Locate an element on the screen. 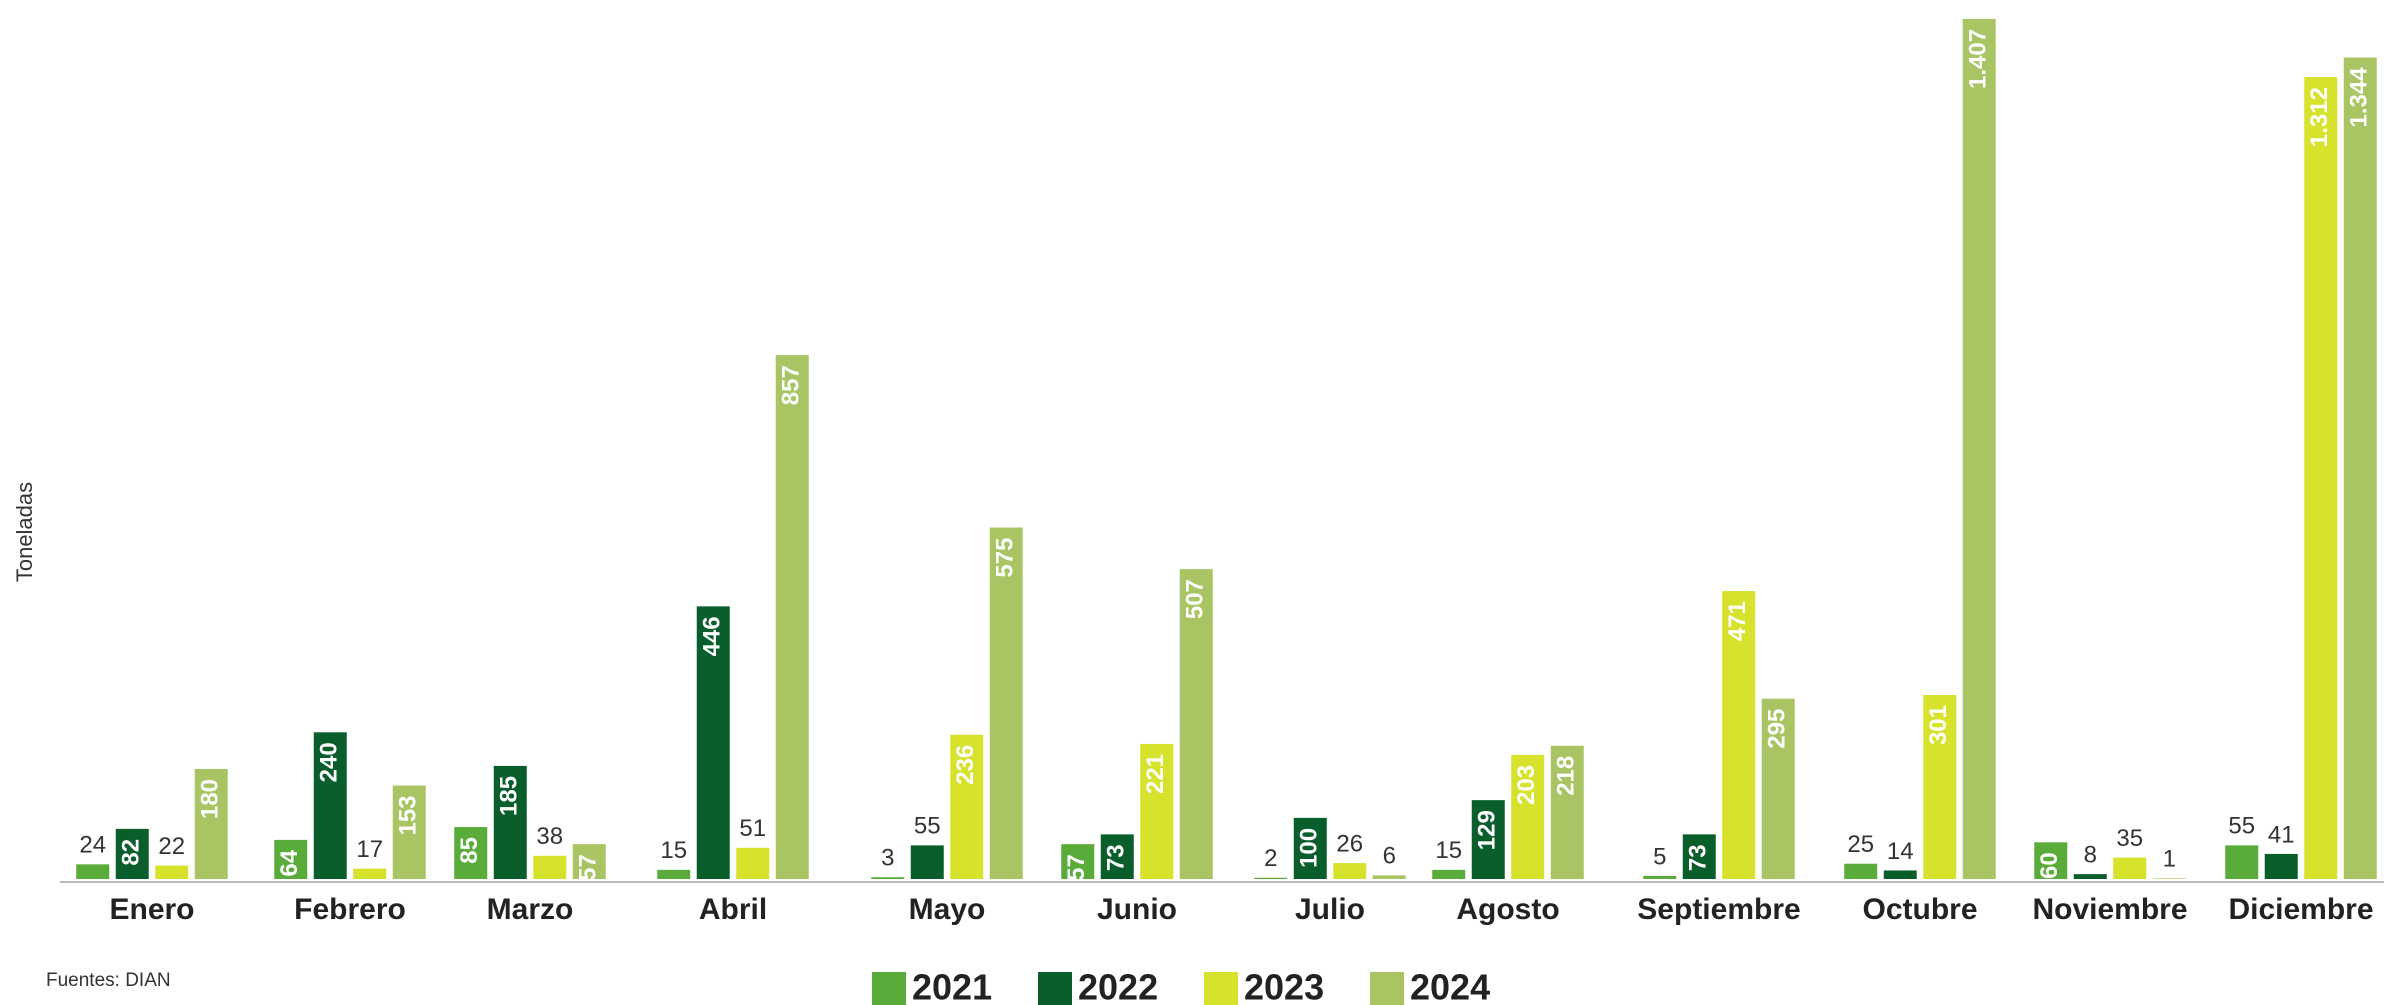  data-label: 60 is located at coordinates (2049, 865).